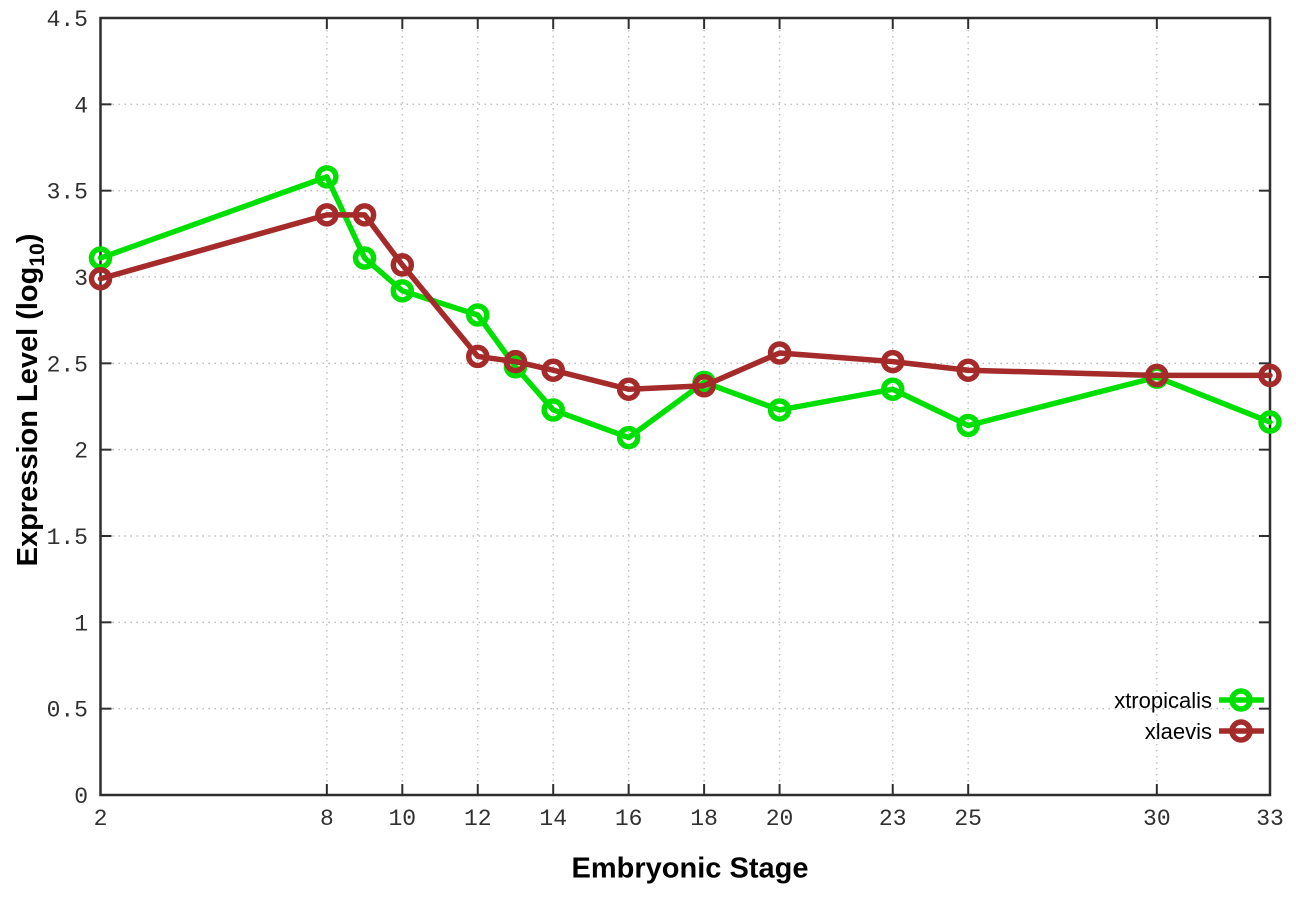  What do you see at coordinates (81, 452) in the screenshot?
I see `y-tick-label: 2` at bounding box center [81, 452].